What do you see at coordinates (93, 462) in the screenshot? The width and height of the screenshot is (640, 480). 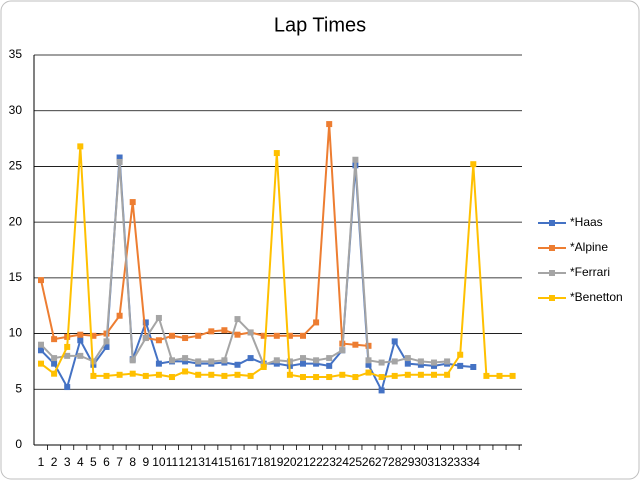 I see `x-tick-label: 5` at bounding box center [93, 462].